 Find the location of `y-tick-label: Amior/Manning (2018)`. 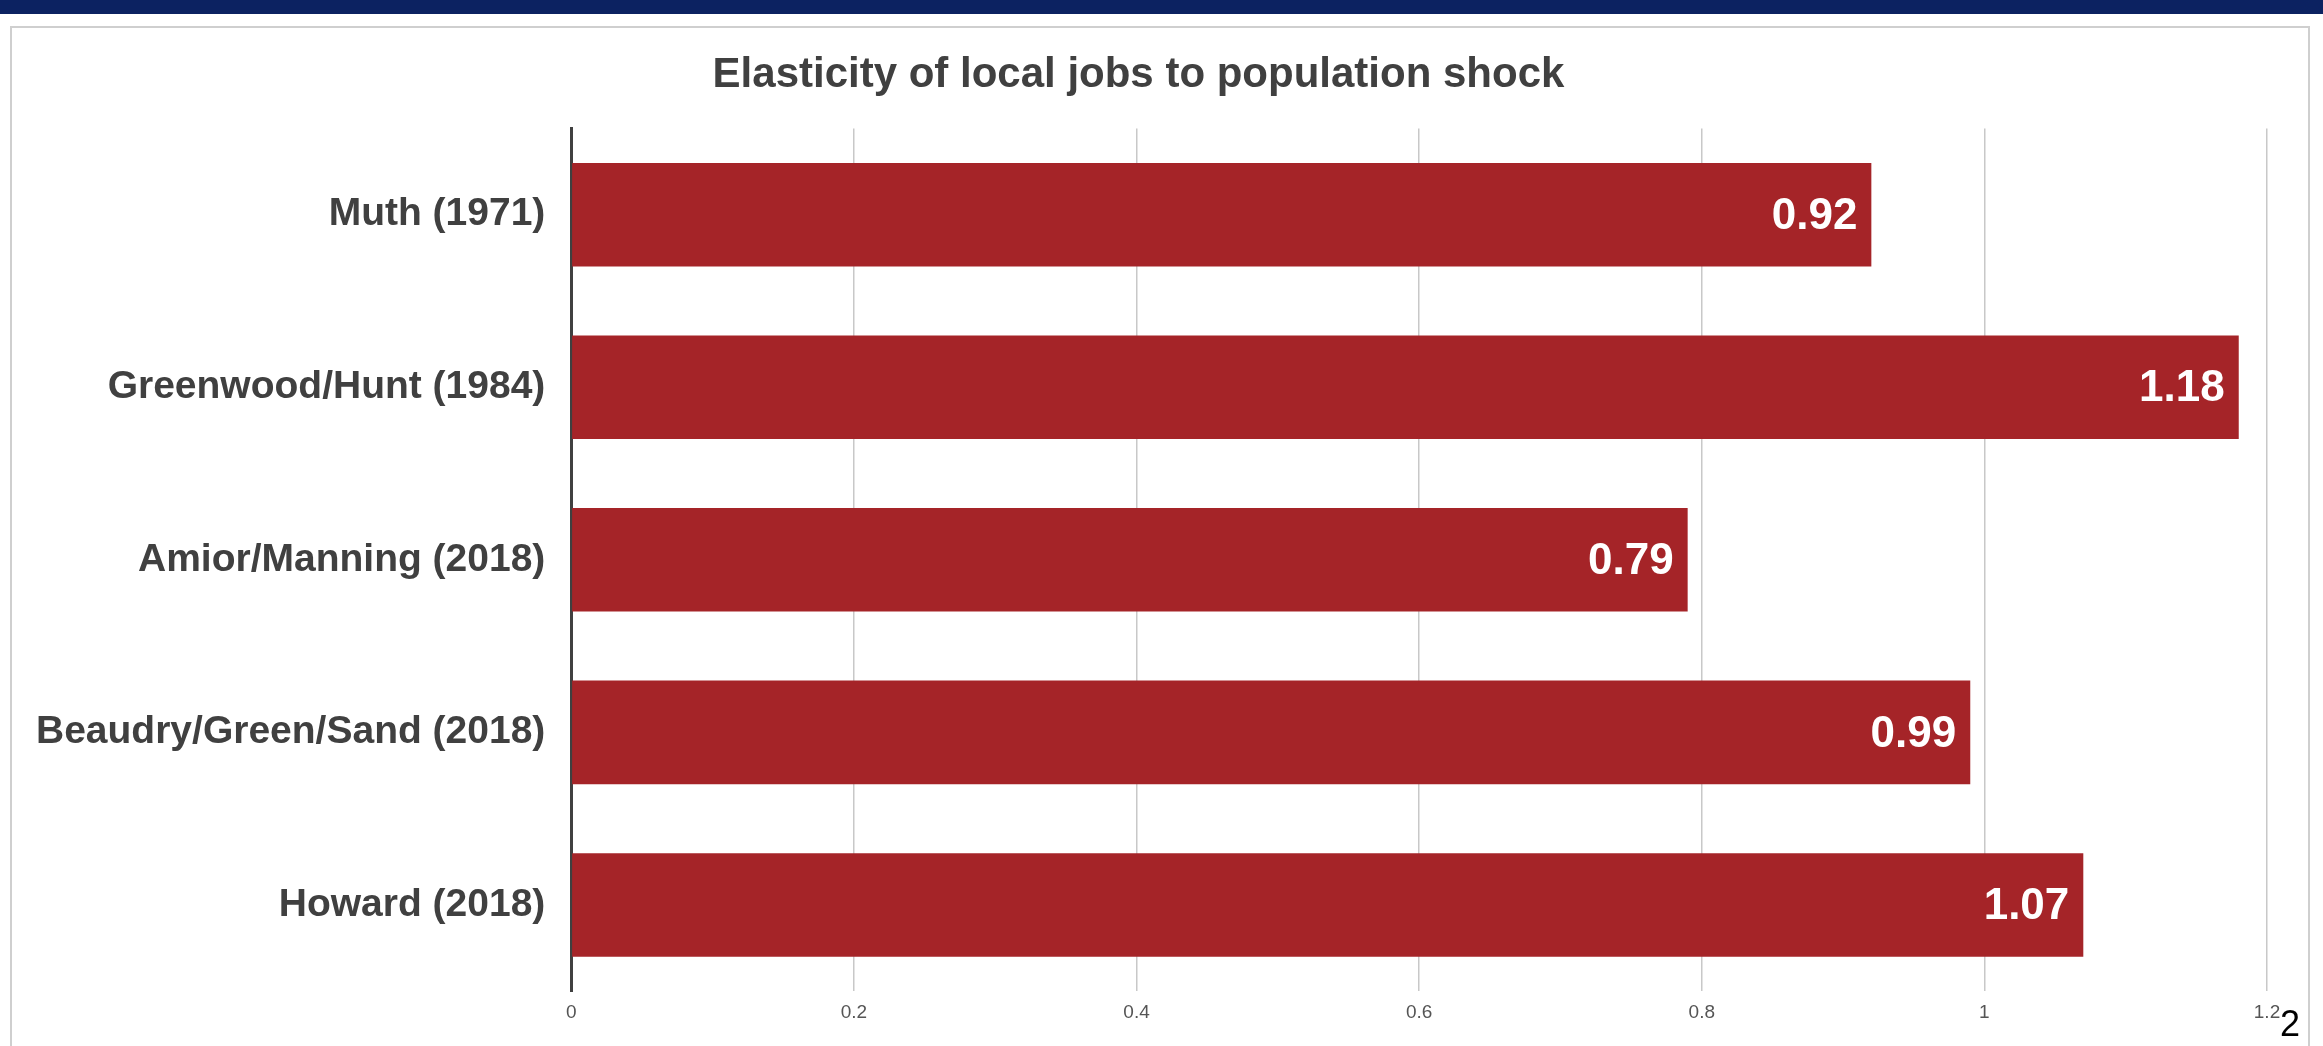

y-tick-label: Amior/Manning (2018) is located at coordinates (341, 557).